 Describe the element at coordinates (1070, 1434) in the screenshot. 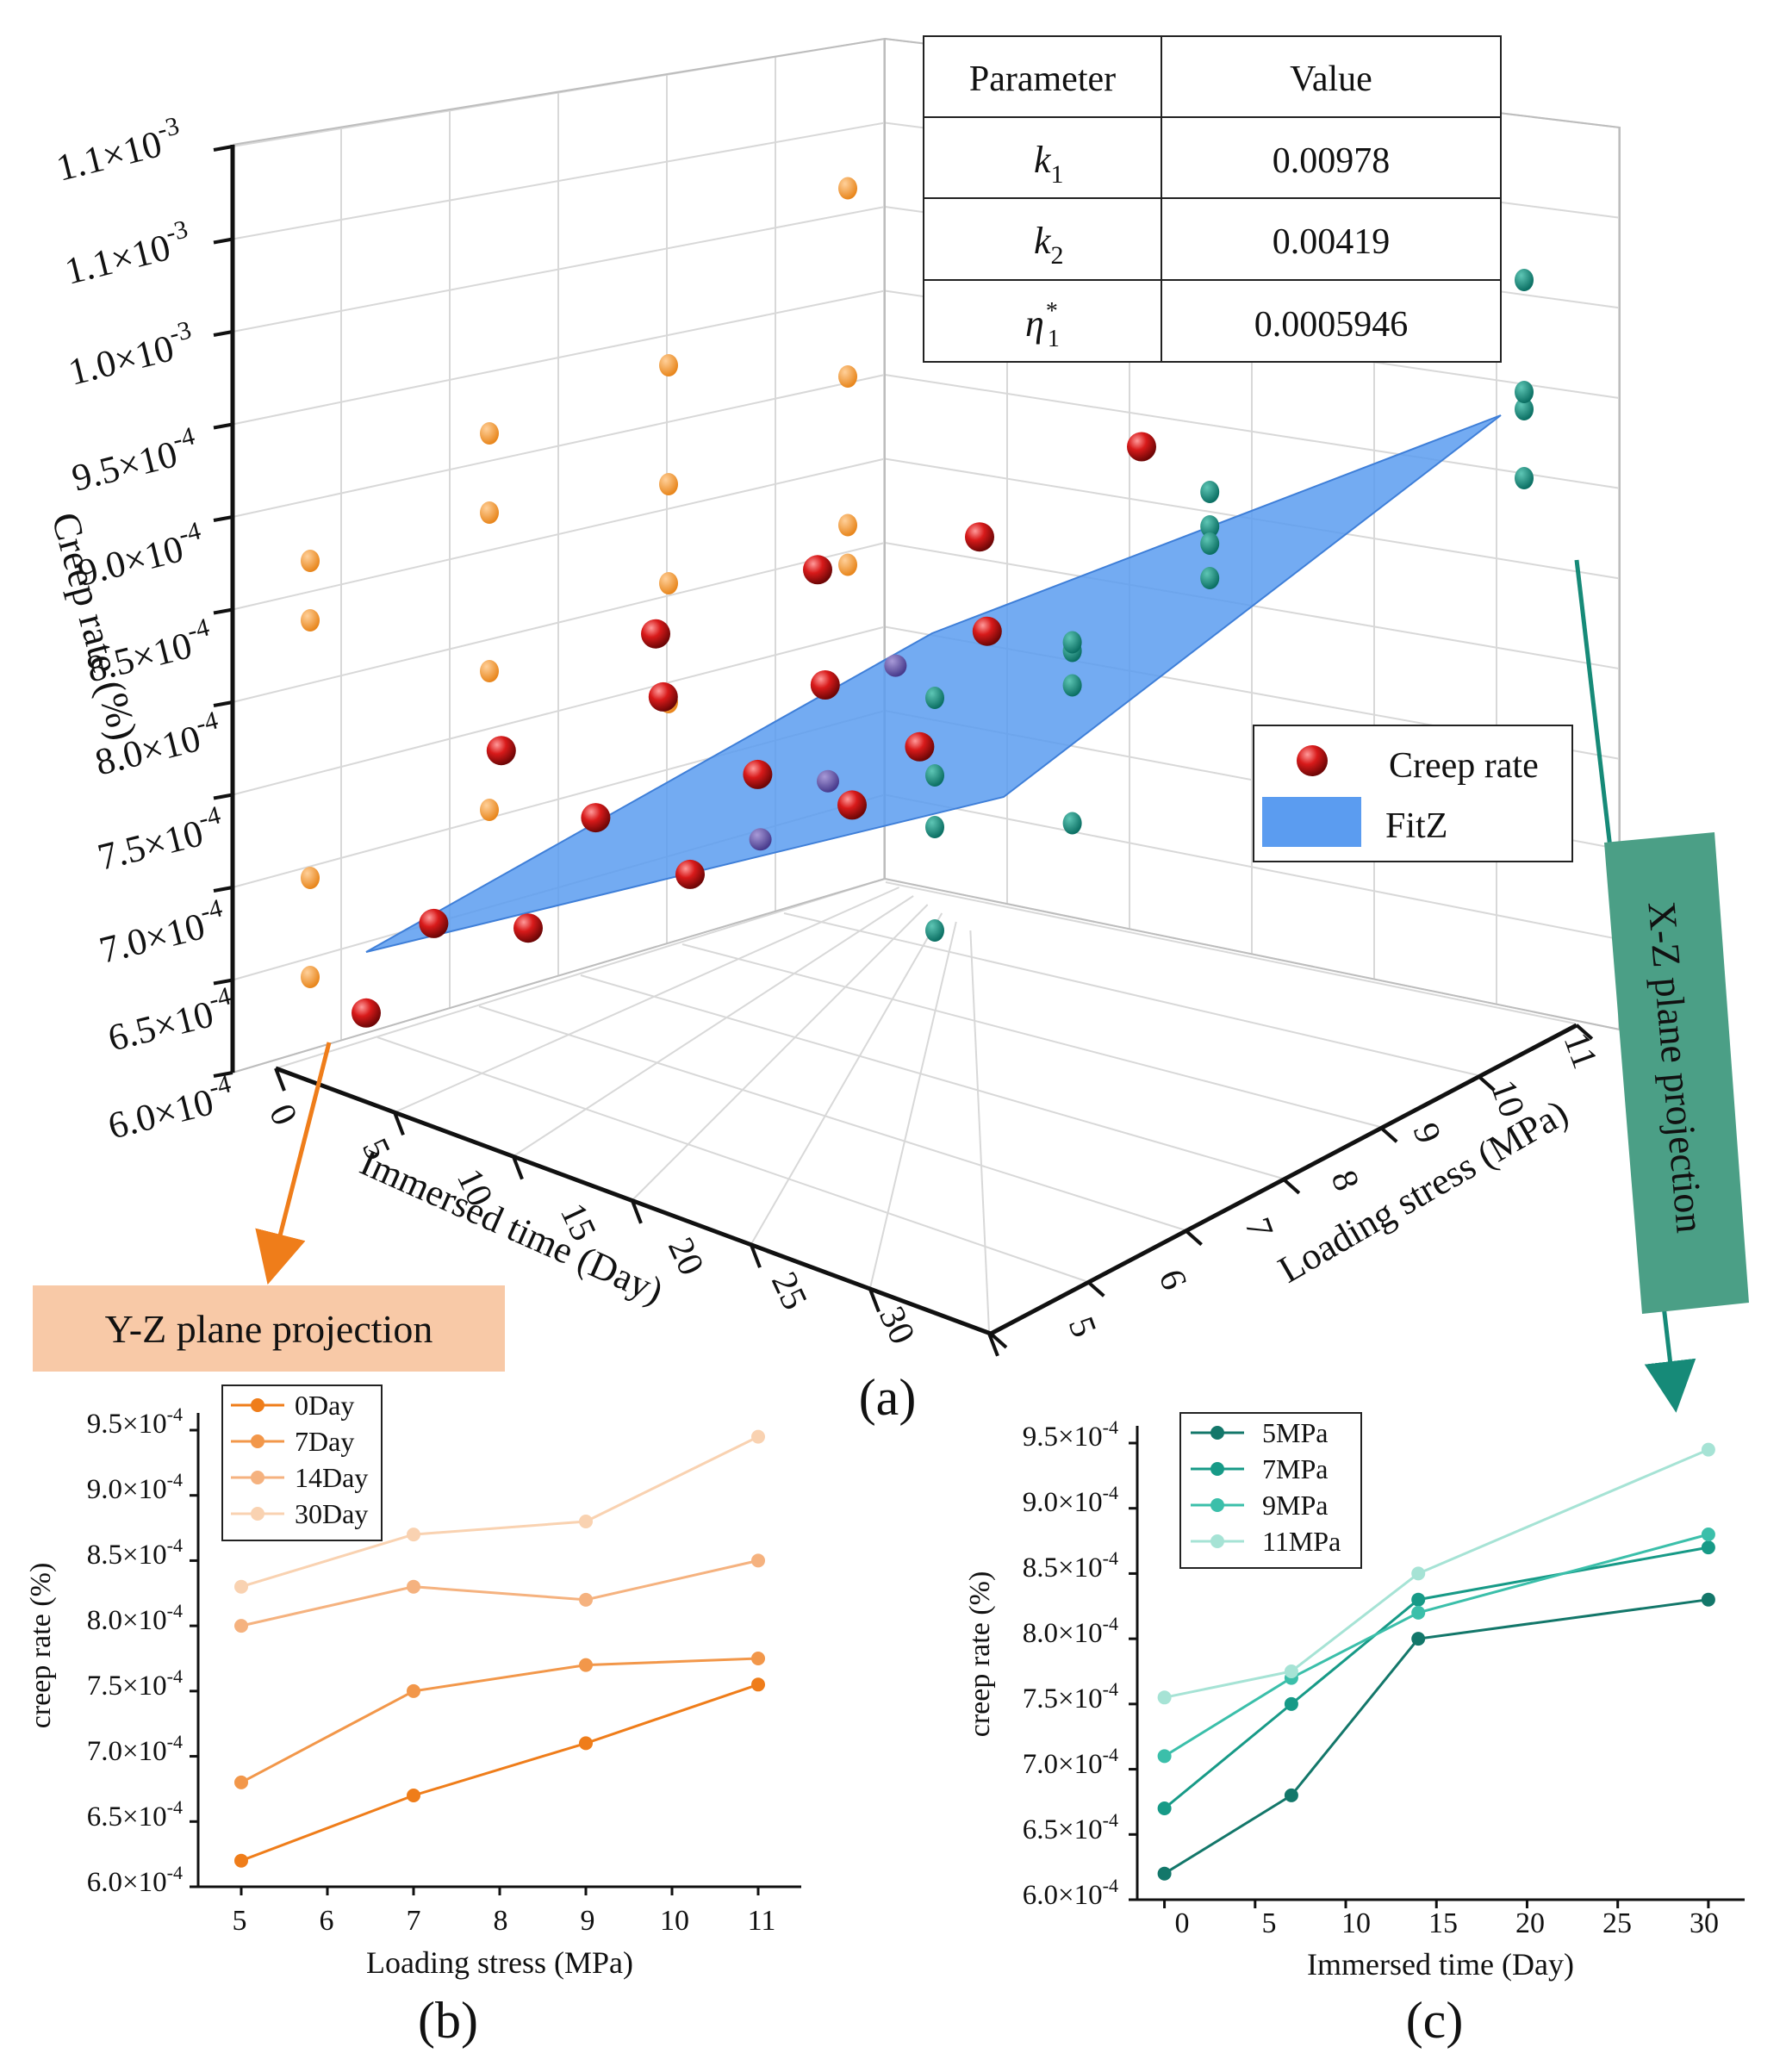

I see `y-tick-label: 9.5×10⁻⁴` at that location.